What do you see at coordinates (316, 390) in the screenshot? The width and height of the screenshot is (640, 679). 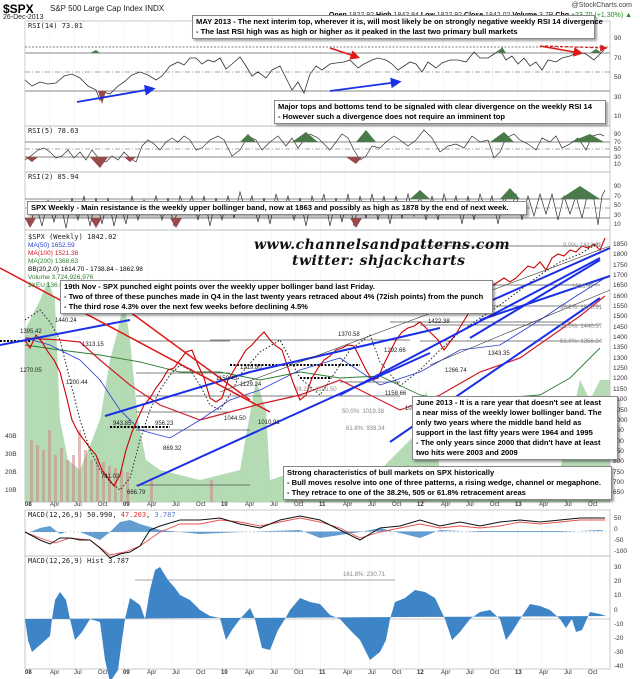 I see `svg-text: 38.2%: 1105.50` at bounding box center [316, 390].